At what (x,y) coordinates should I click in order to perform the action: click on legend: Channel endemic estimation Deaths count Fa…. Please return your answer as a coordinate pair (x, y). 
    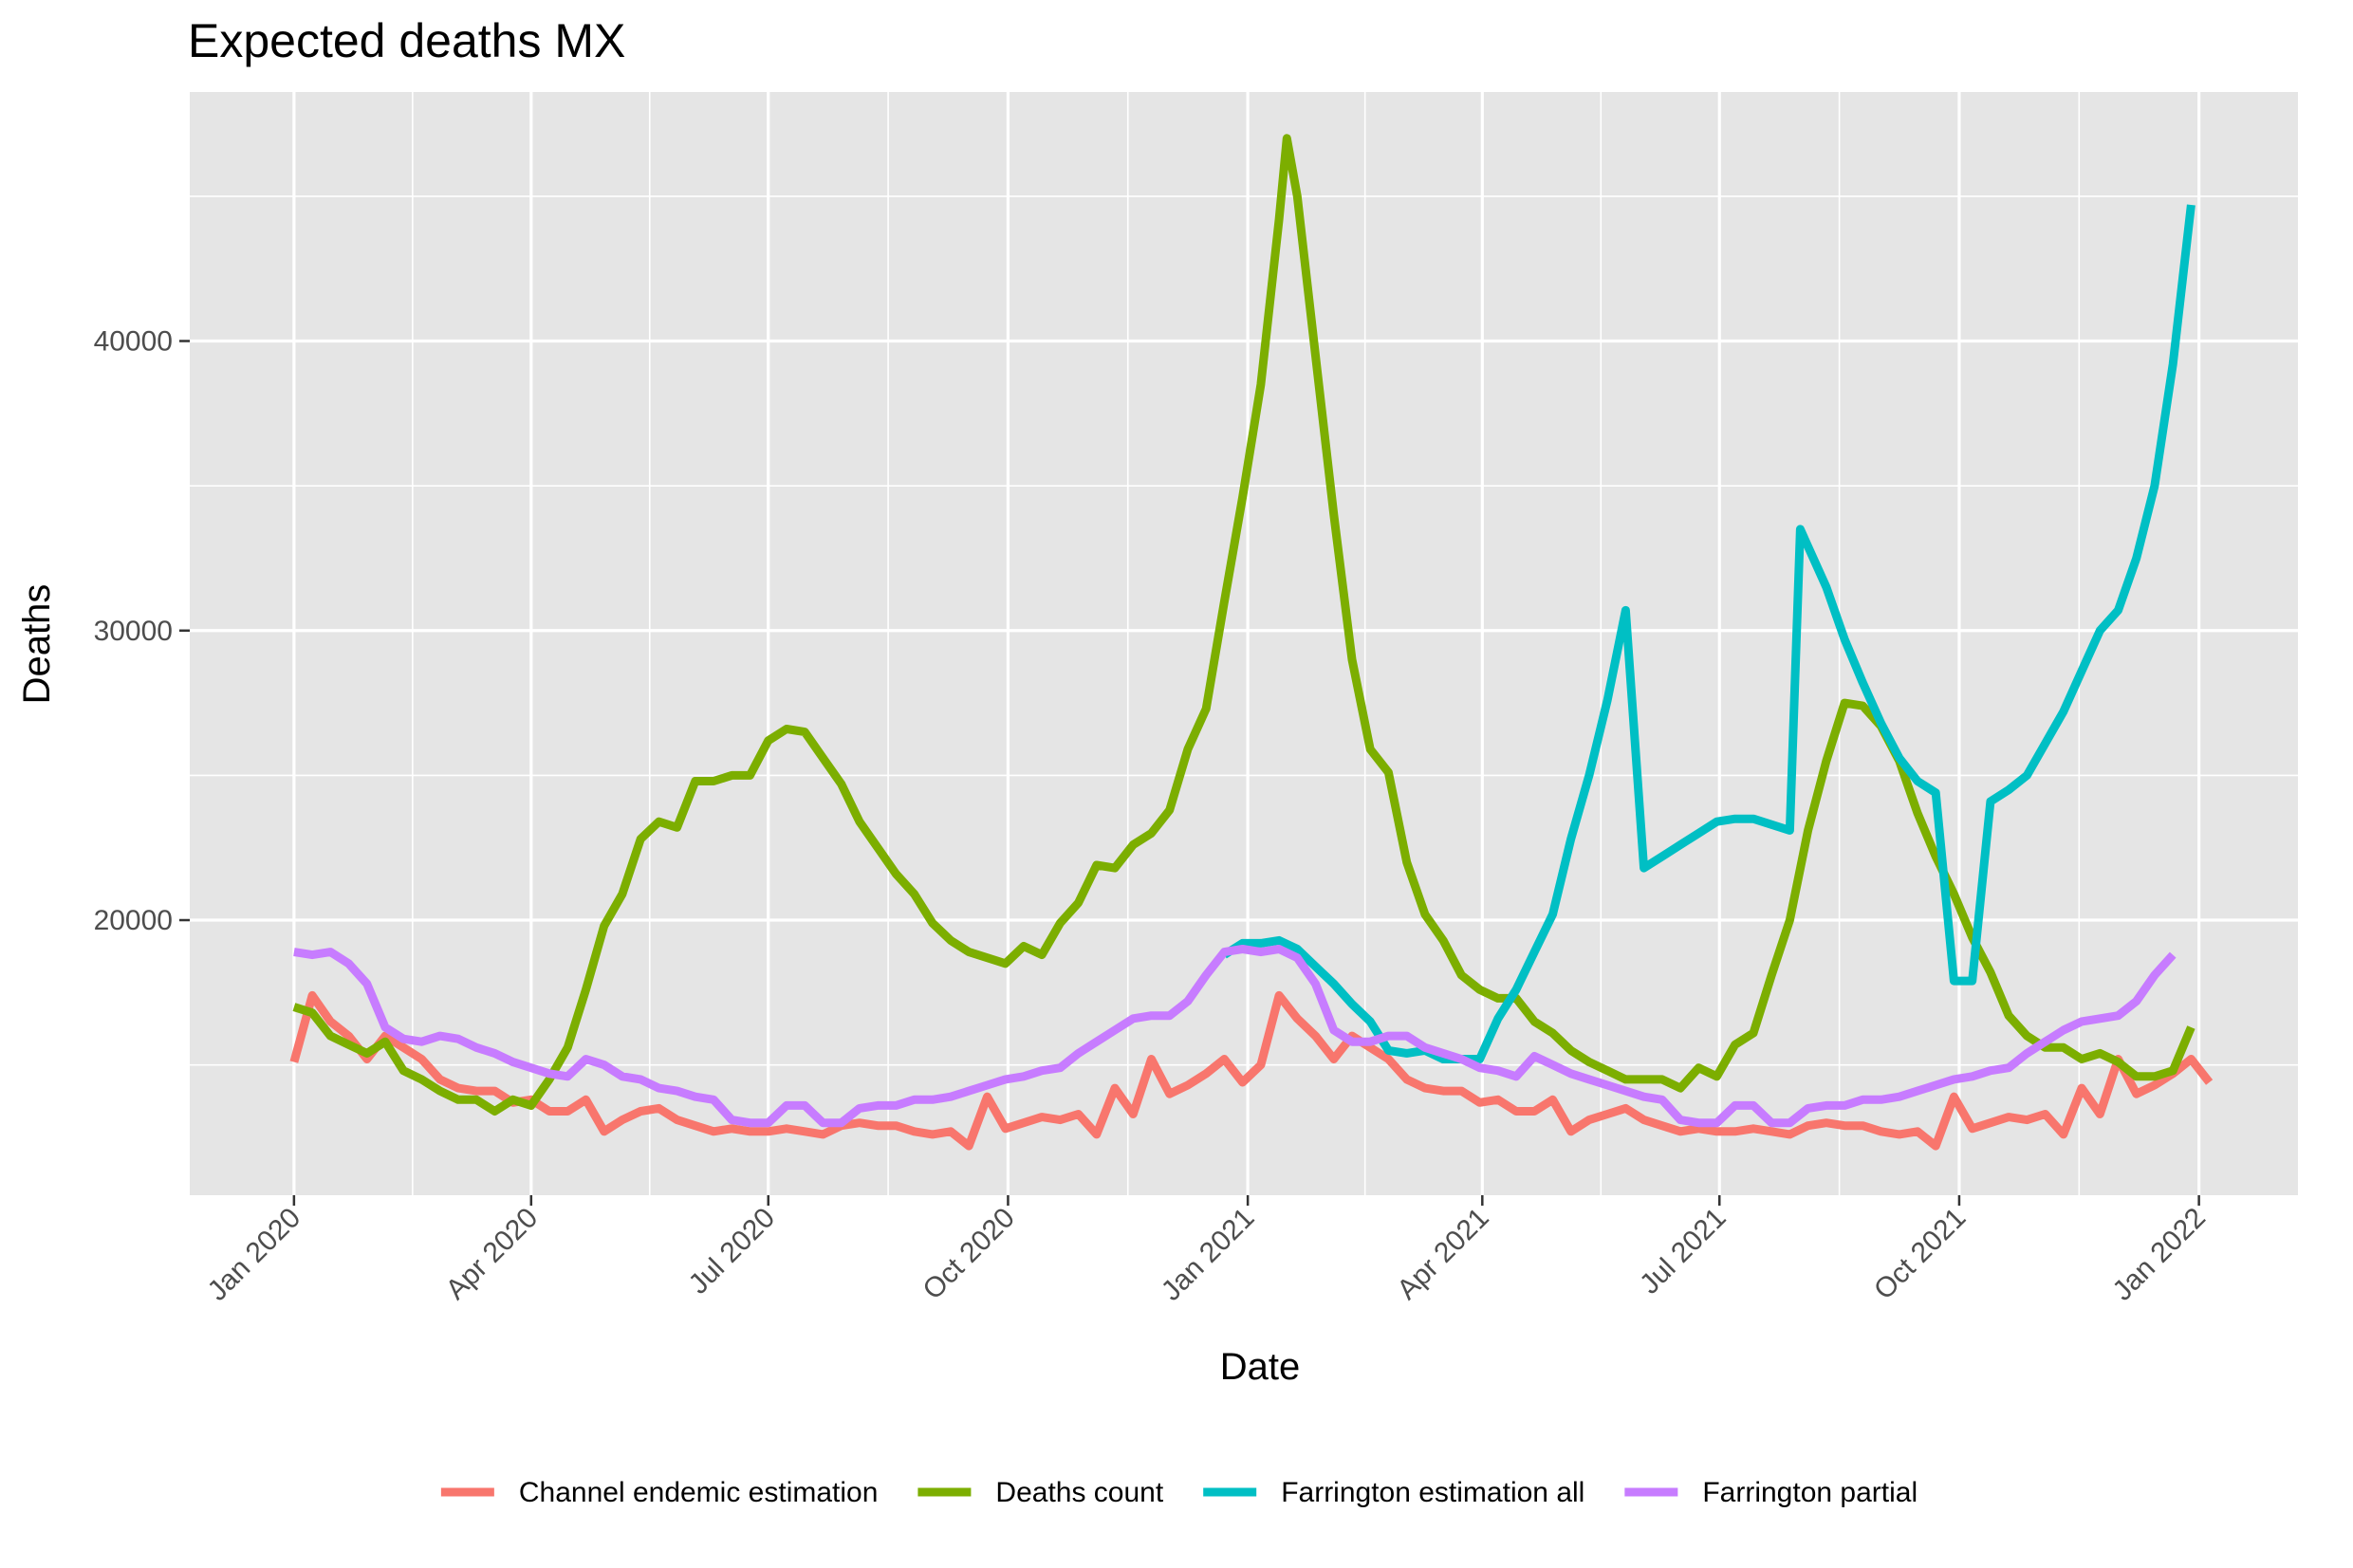
    Looking at the image, I should click on (1179, 1493).